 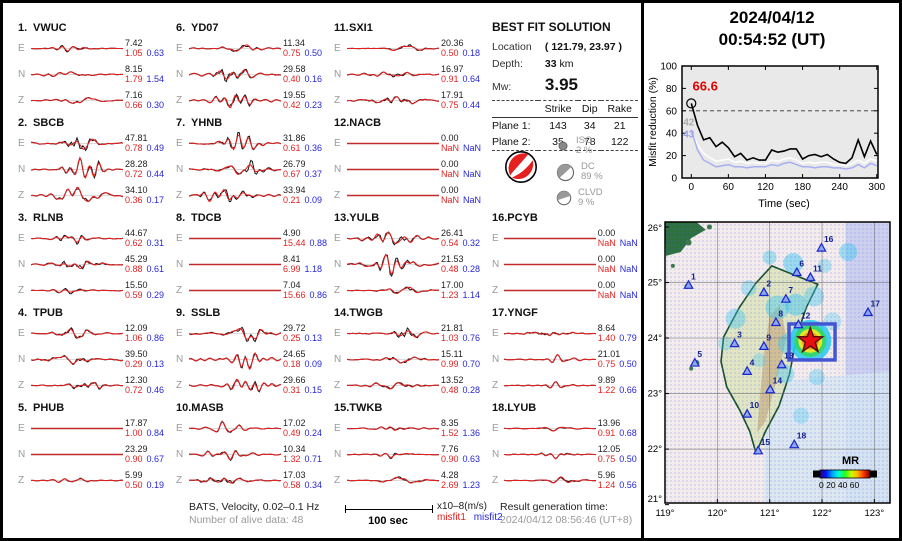 What do you see at coordinates (305, 333) in the screenshot?
I see `waveform-values: 29.72 0.25 0.13` at bounding box center [305, 333].